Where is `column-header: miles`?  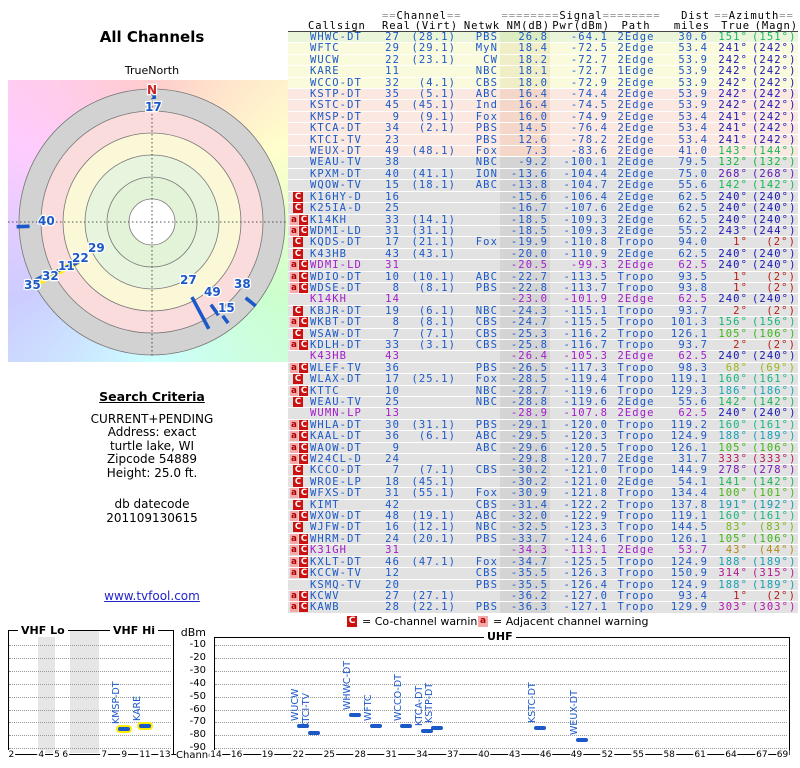 column-header: miles is located at coordinates (686, 26).